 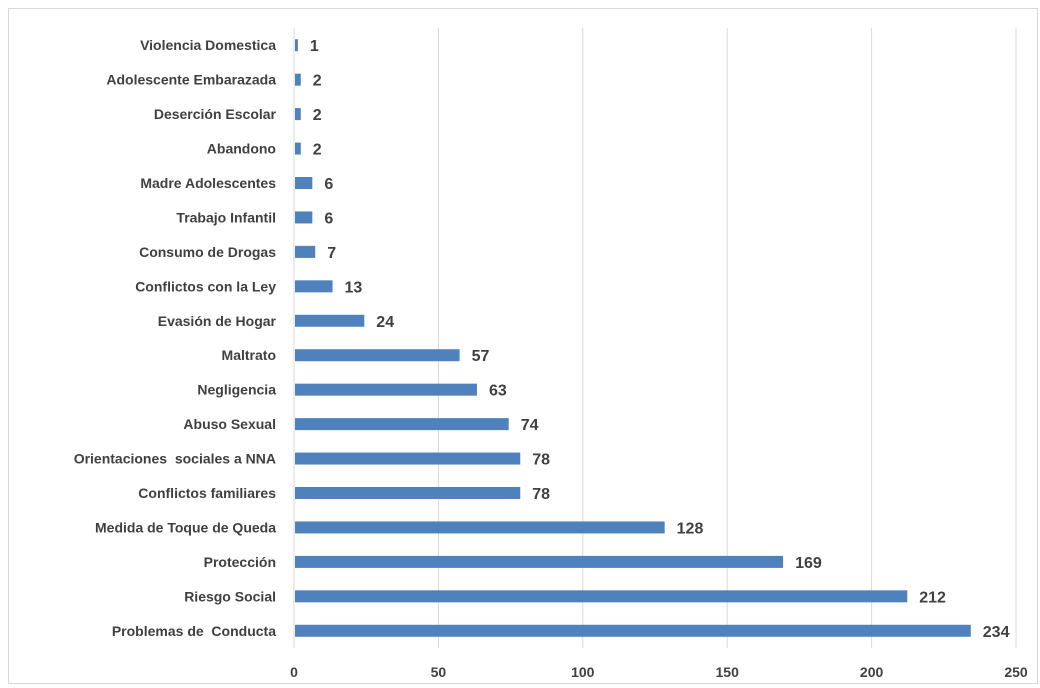 I want to click on x-tick-label: 0, so click(x=294, y=672).